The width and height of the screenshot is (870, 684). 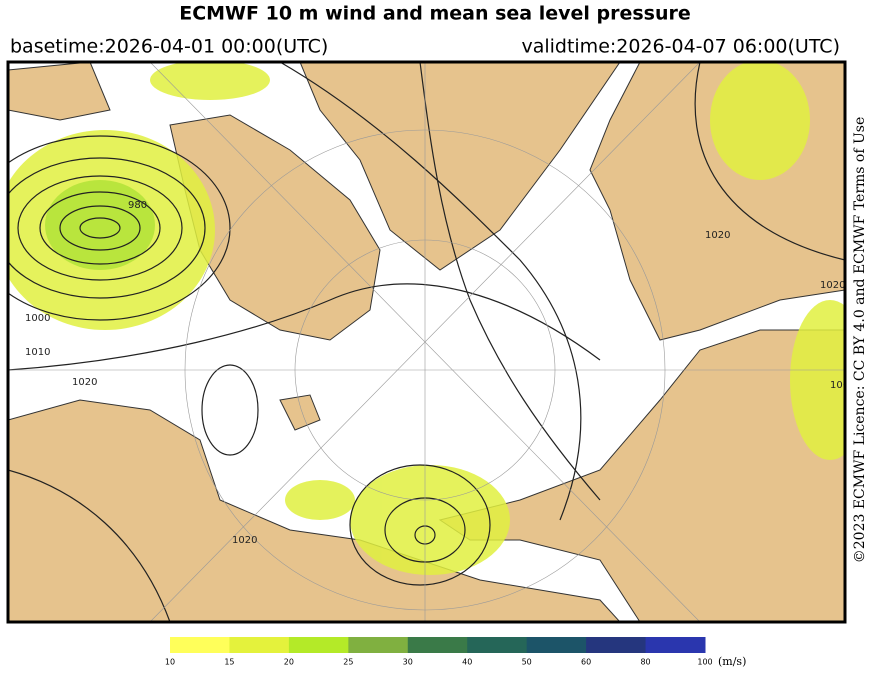 I want to click on colorbar-label: 50, so click(x=527, y=662).